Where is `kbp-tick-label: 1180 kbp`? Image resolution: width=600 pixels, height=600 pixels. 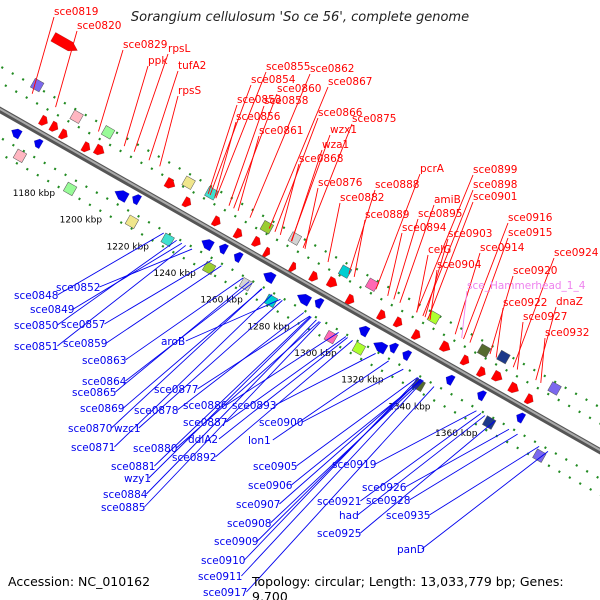 kbp-tick-label: 1180 kbp is located at coordinates (34, 194).